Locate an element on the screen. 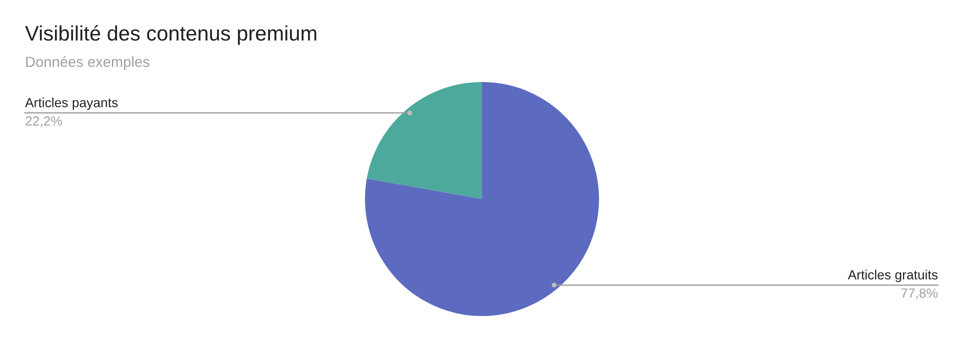  slice-label: Articles payants is located at coordinates (71, 104).